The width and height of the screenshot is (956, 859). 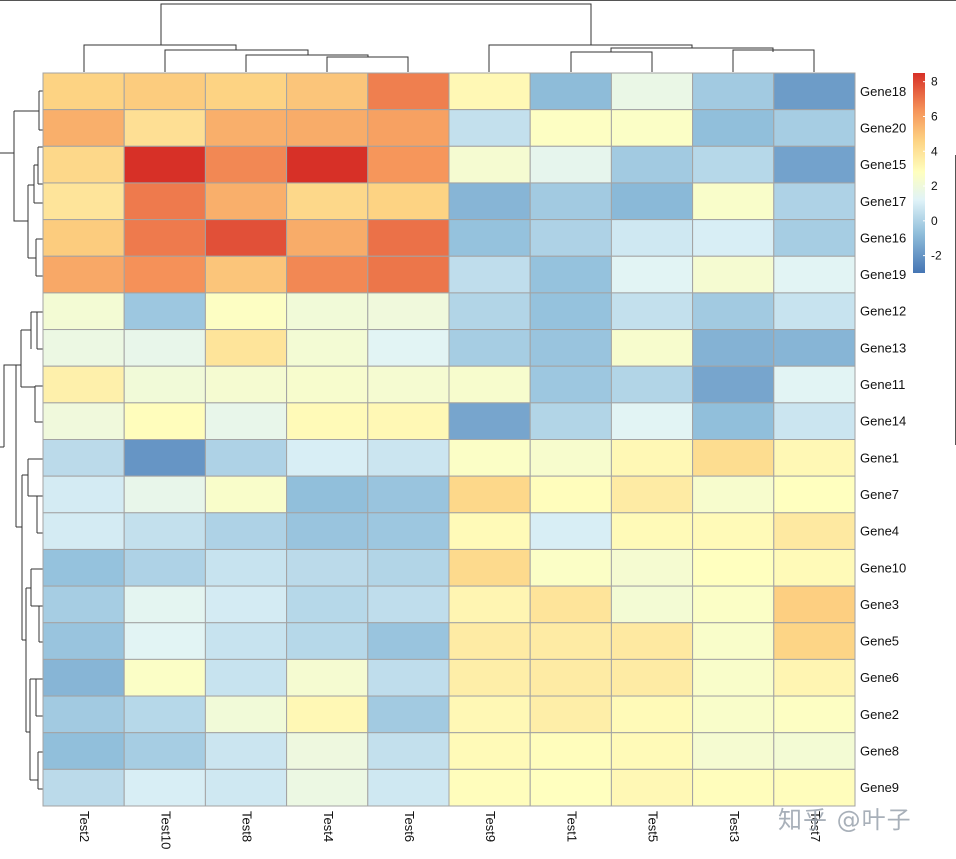 What do you see at coordinates (164, 201) in the screenshot?
I see `heatmap-cell-gene17-test10` at bounding box center [164, 201].